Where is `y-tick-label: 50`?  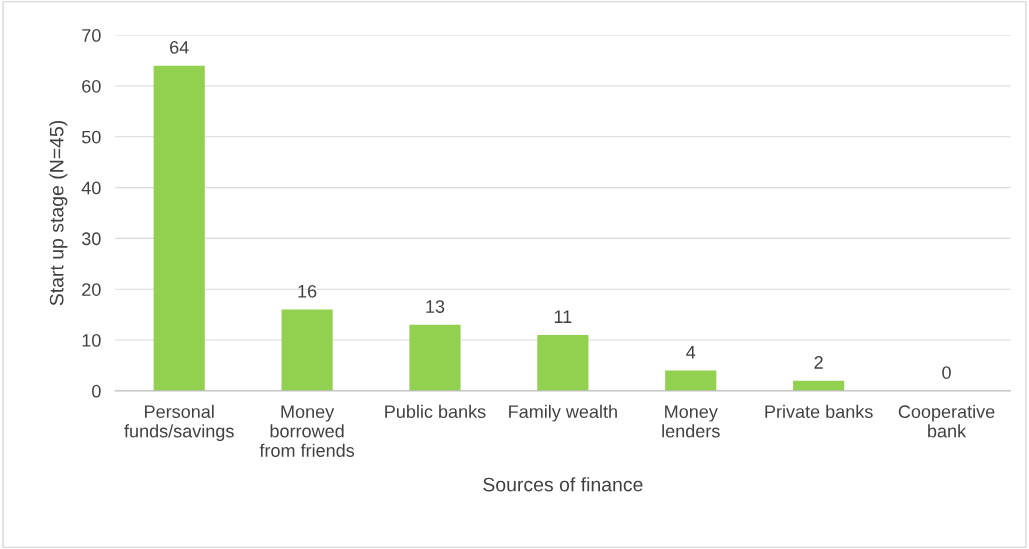 y-tick-label: 50 is located at coordinates (91, 137).